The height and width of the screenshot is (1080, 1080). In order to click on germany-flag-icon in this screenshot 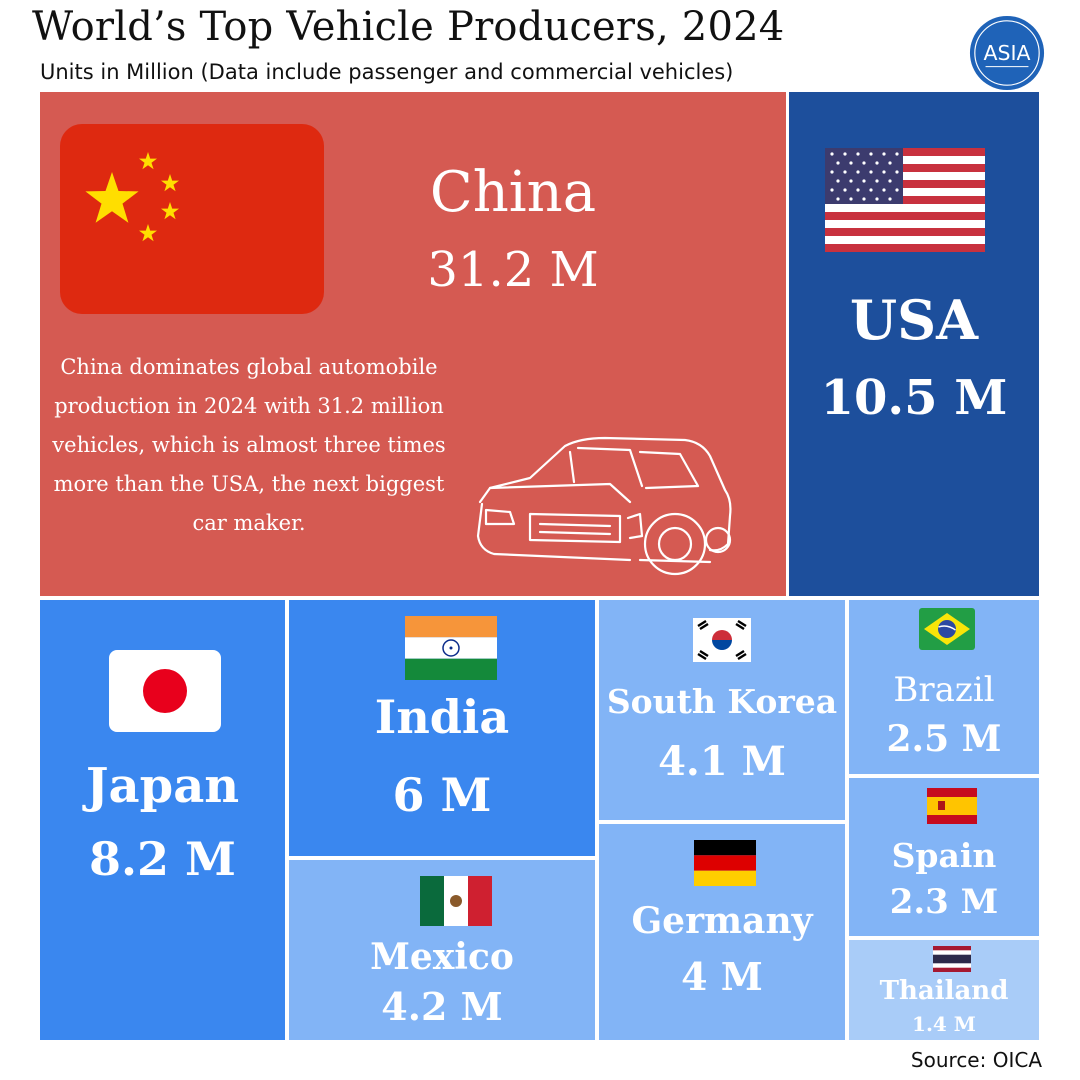, I will do `click(725, 863)`.